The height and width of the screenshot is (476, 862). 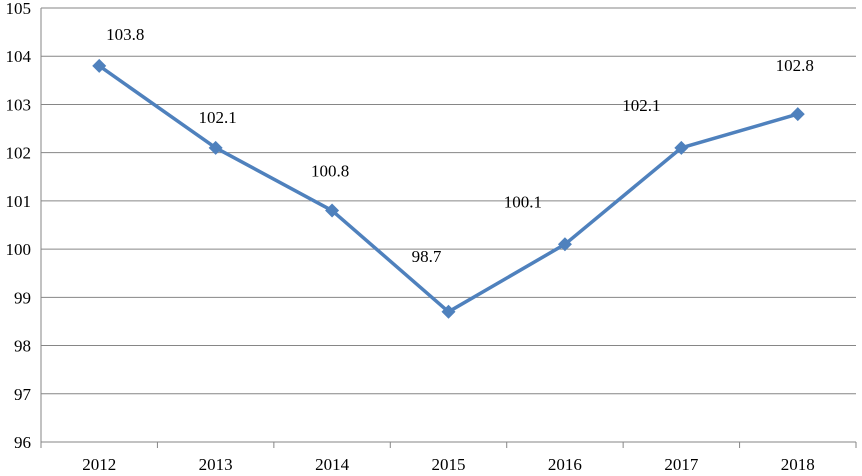 I want to click on y-tick-label: 96, so click(x=22, y=442).